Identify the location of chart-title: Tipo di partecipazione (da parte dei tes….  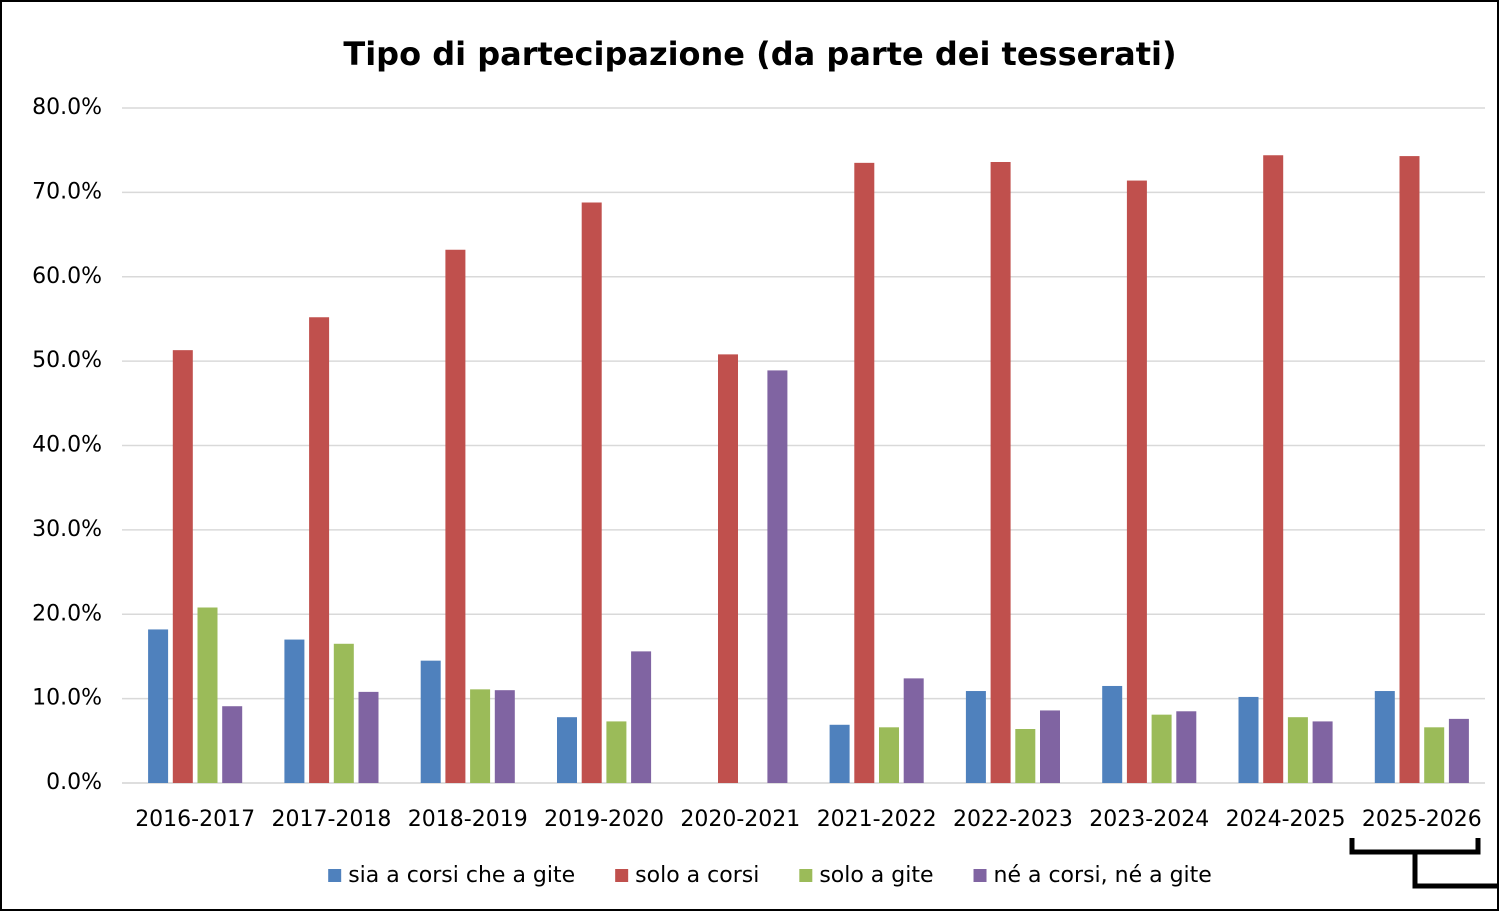
(759, 54).